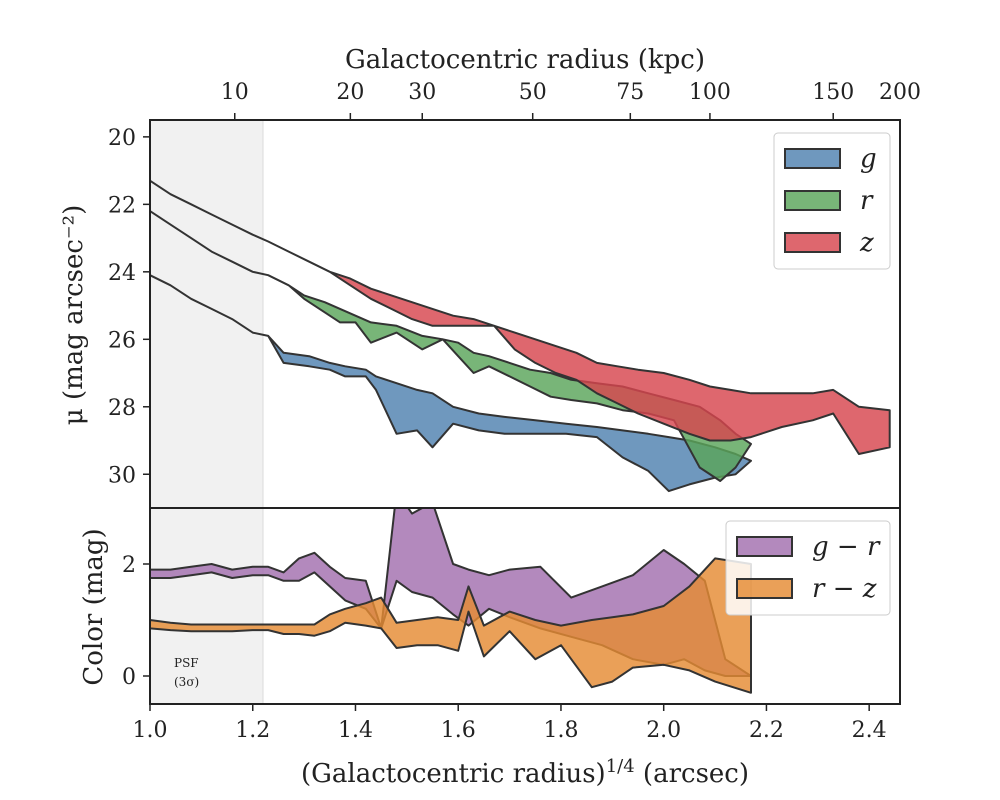 This screenshot has width=1000, height=800. What do you see at coordinates (252, 730) in the screenshot?
I see `x-tick-label: 1.2` at bounding box center [252, 730].